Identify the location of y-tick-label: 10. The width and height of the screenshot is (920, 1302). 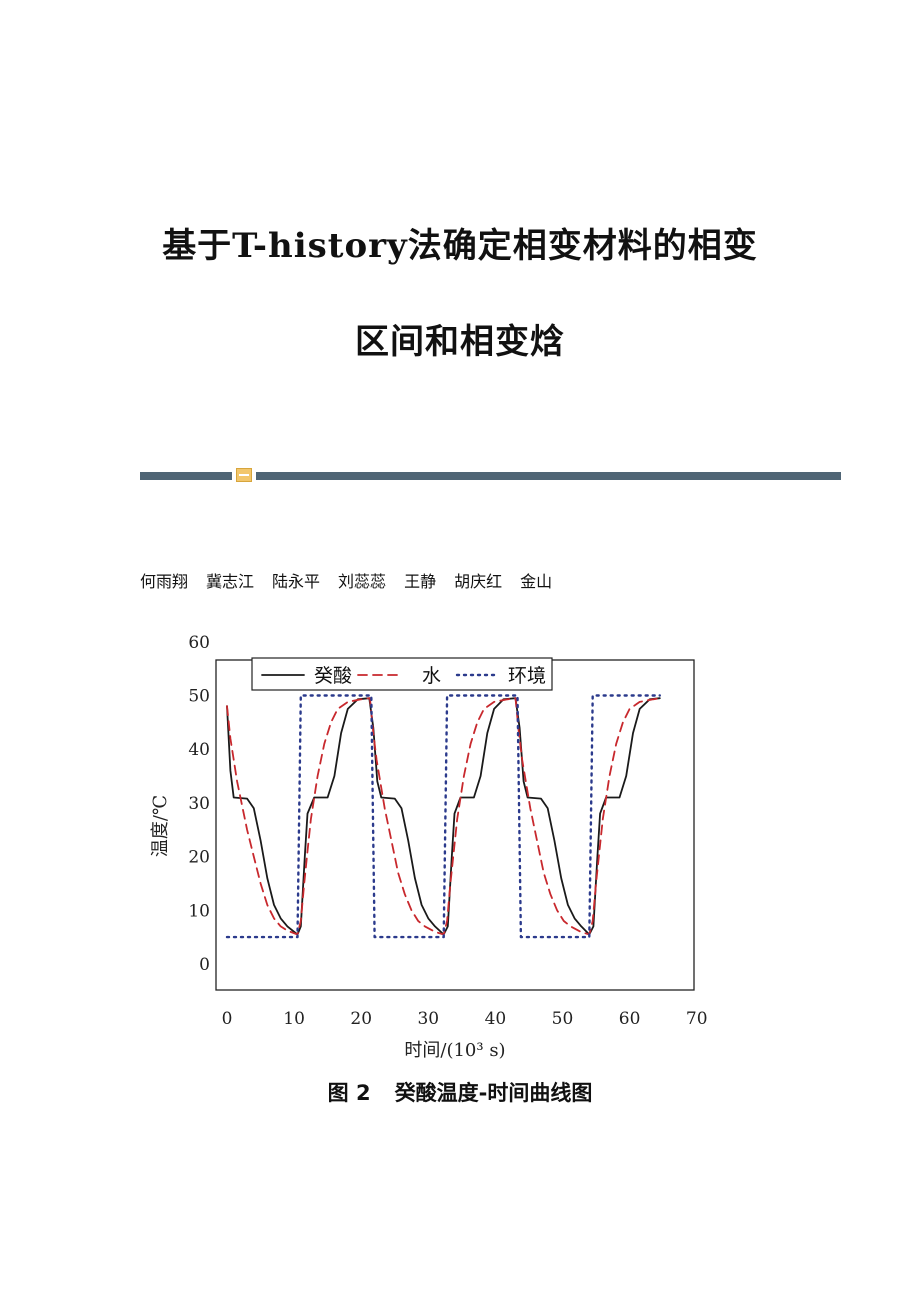
(199, 911).